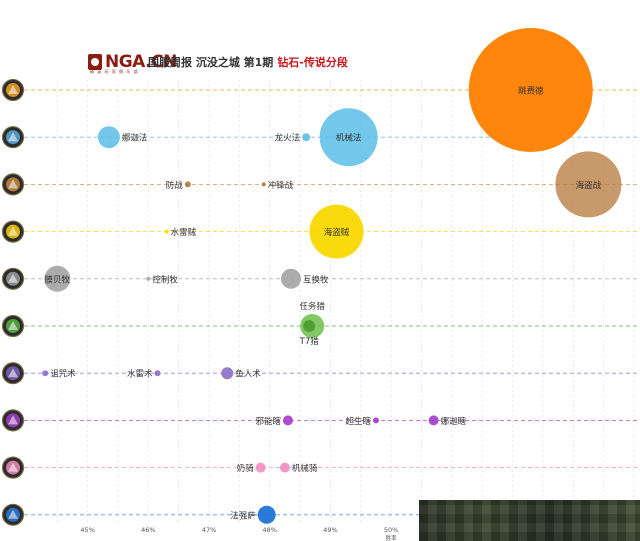 The height and width of the screenshot is (541, 640). I want to click on bubble-label-10: 控制牧, so click(165, 279).